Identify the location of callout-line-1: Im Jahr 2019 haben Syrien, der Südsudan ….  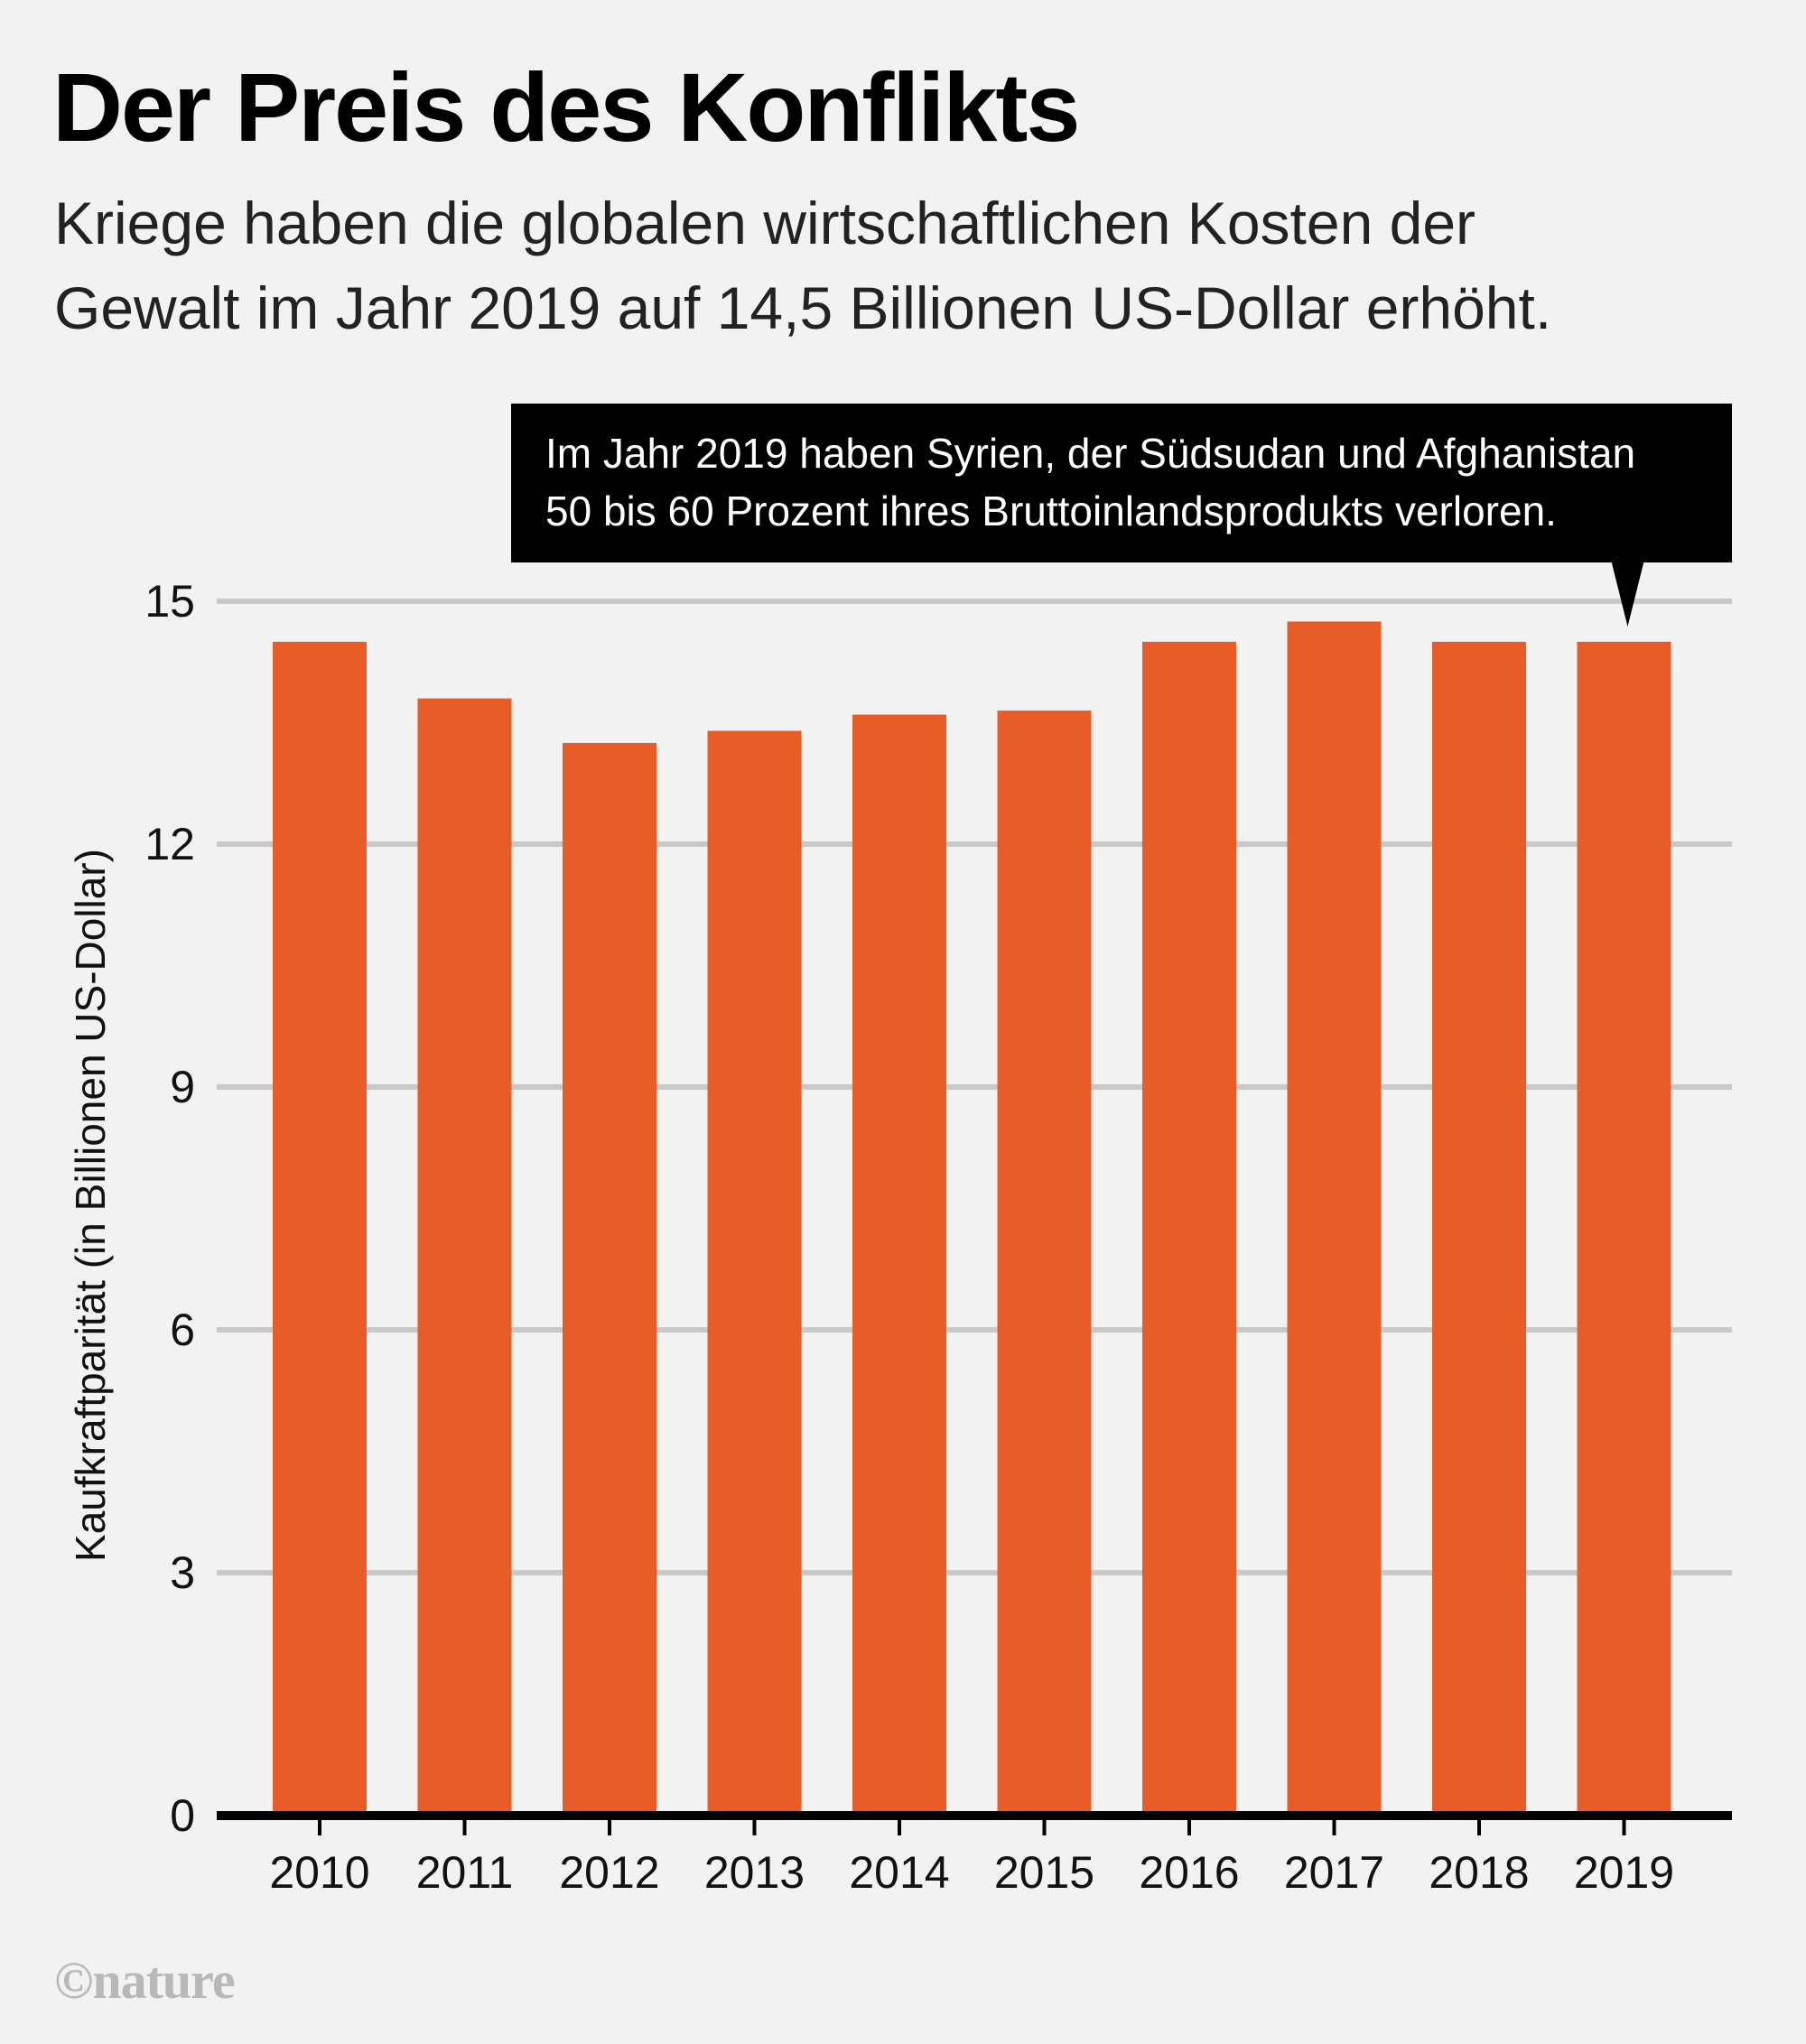
(1090, 453).